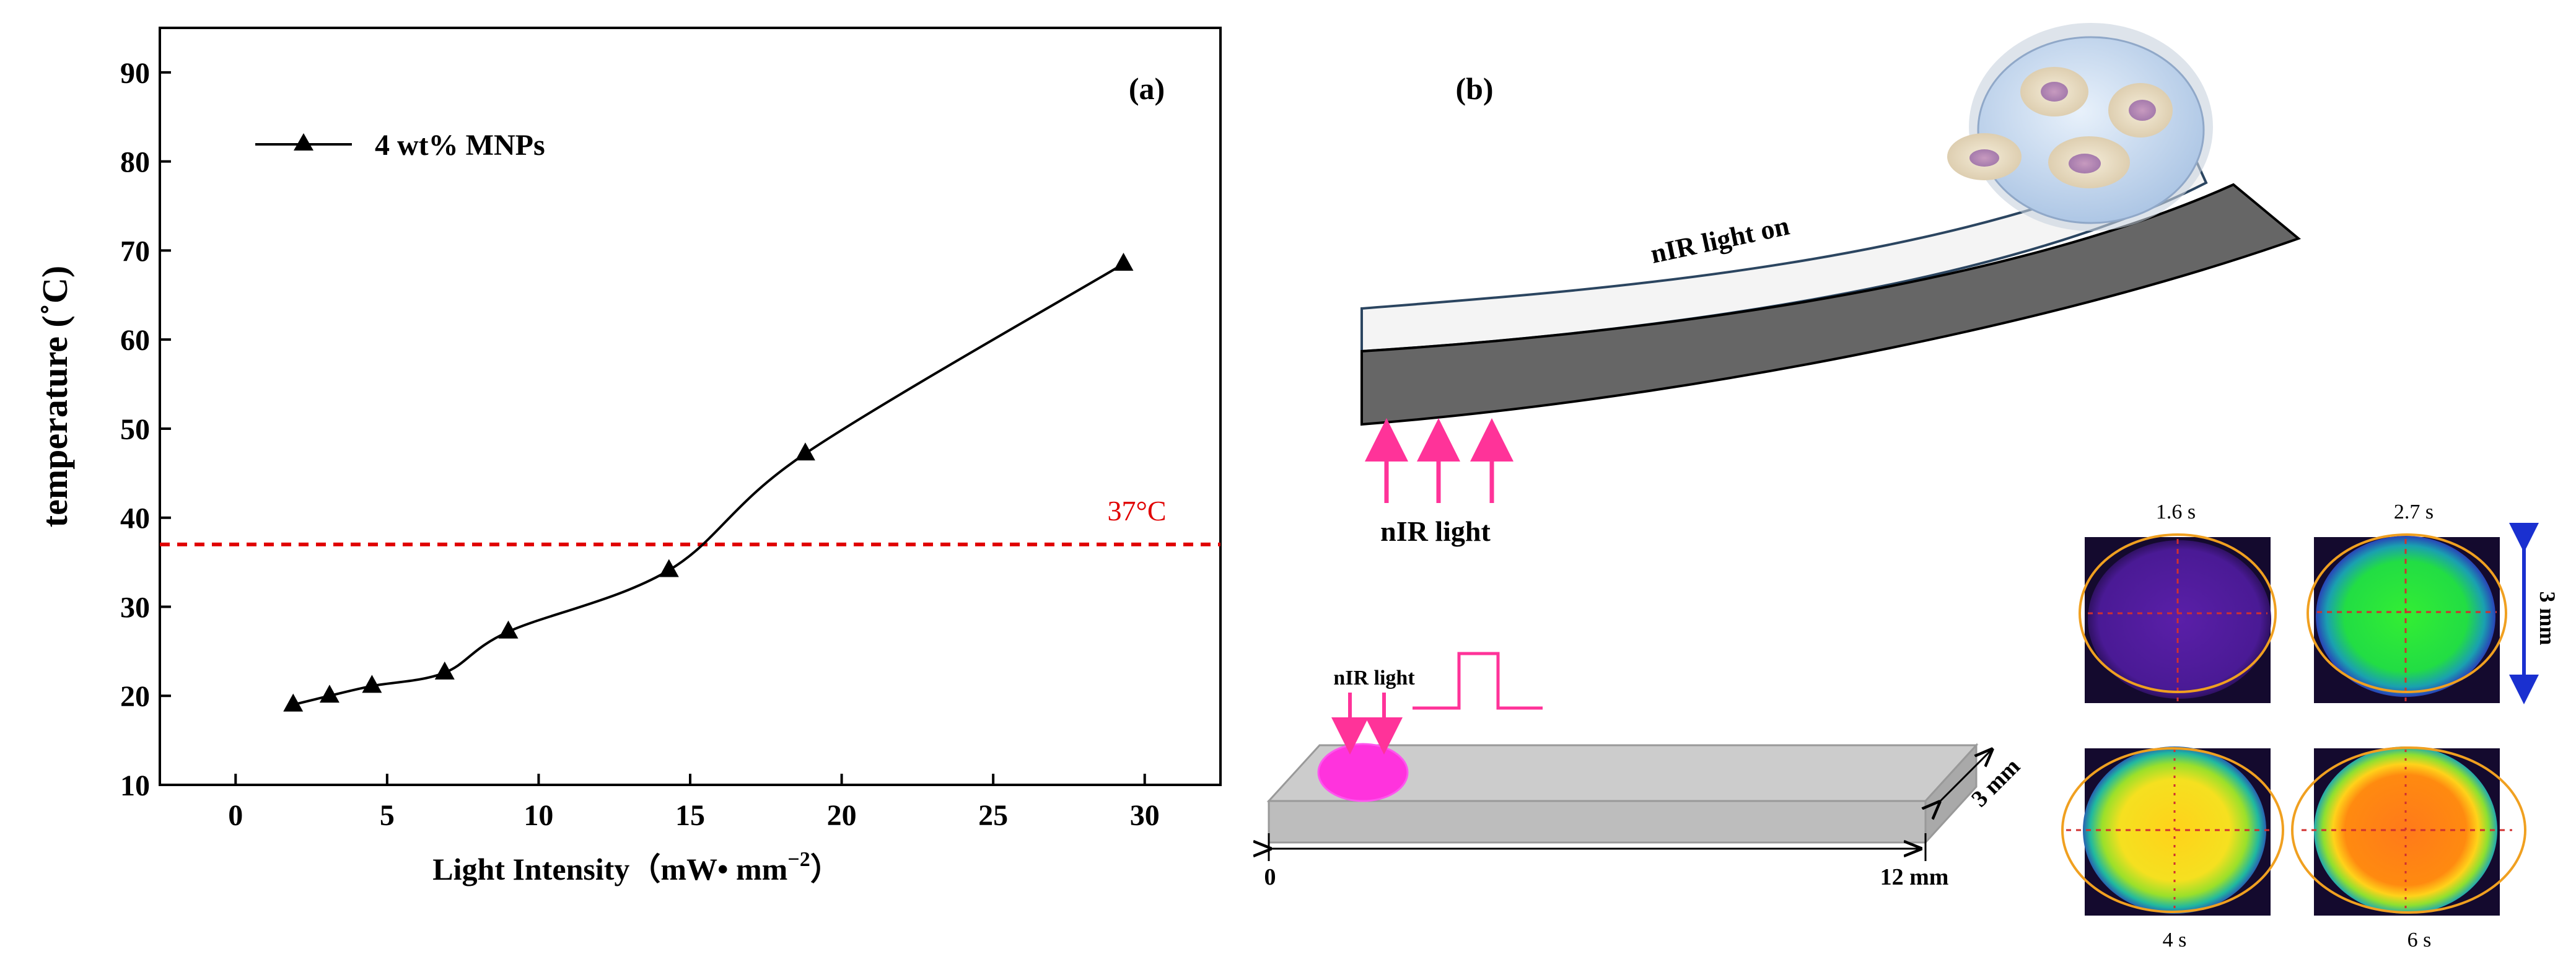 This screenshot has height=967, width=2576. What do you see at coordinates (1439, 460) in the screenshot?
I see `nir-arrows` at bounding box center [1439, 460].